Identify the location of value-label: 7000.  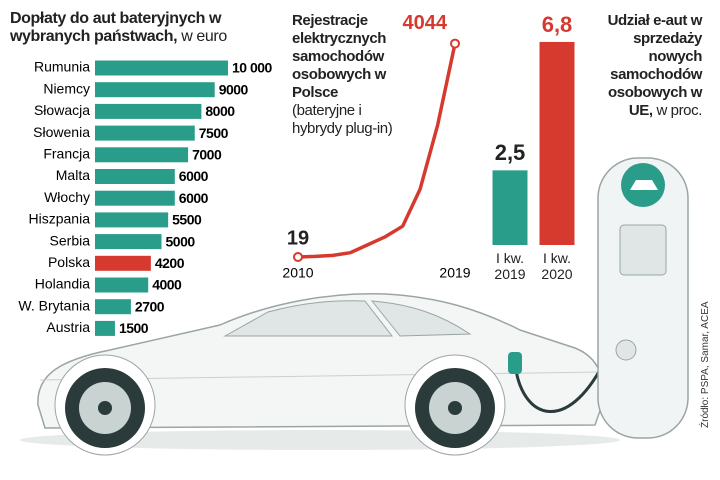
(207, 155).